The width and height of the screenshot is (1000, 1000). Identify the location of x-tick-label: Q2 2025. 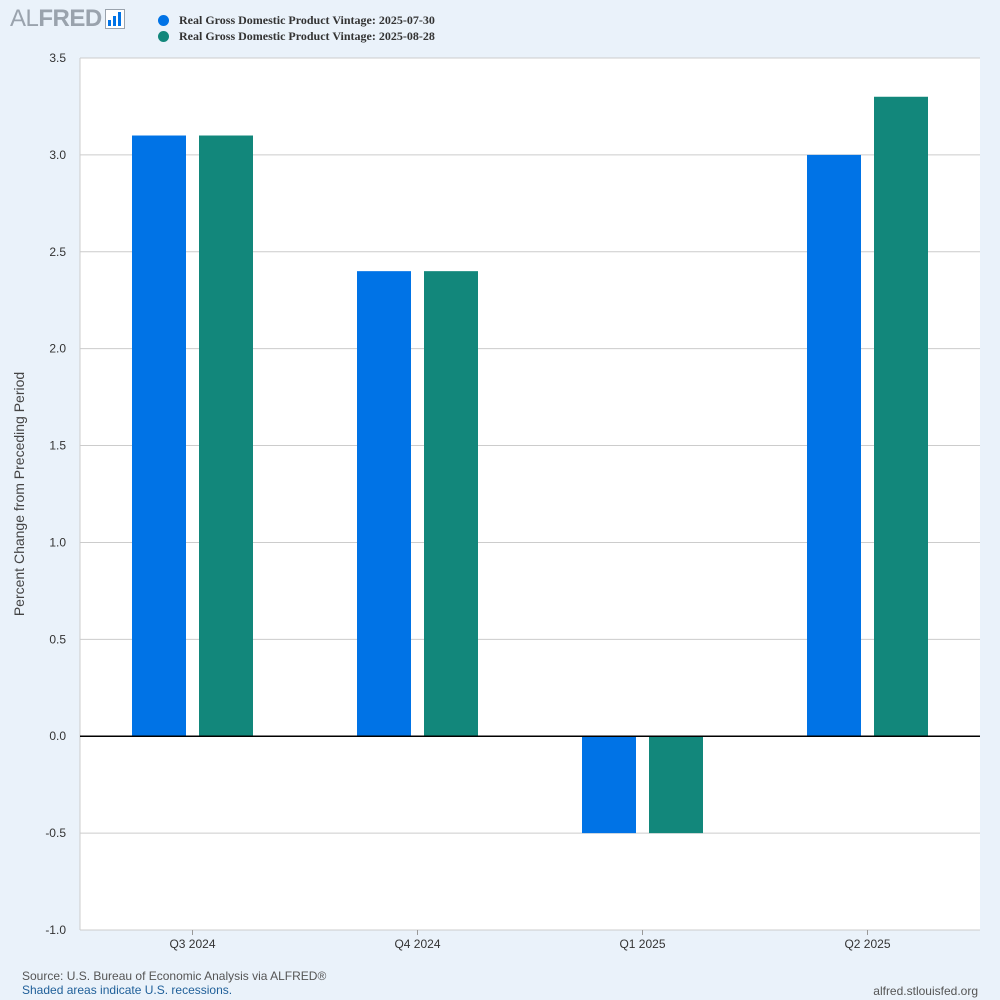
(867, 944).